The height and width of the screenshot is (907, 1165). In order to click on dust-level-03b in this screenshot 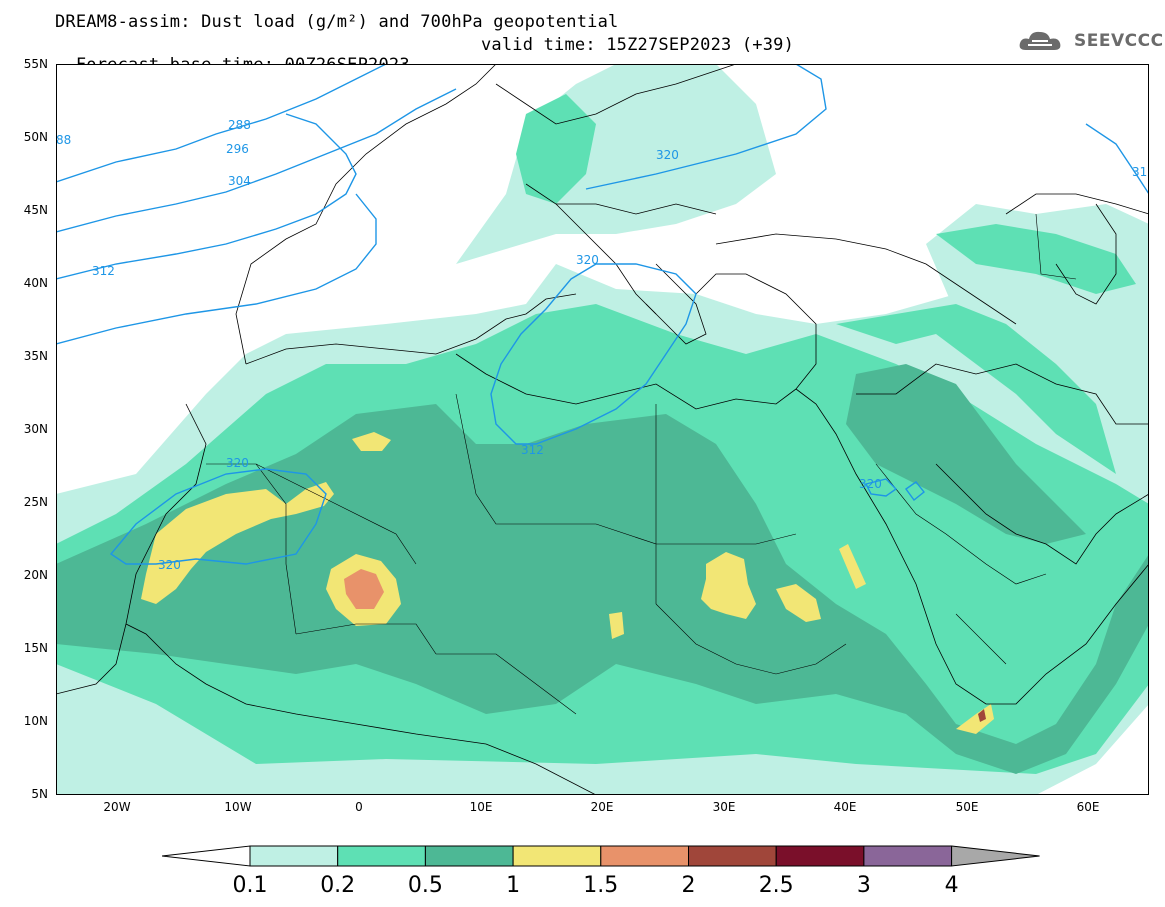, I will do `click(966, 454)`.